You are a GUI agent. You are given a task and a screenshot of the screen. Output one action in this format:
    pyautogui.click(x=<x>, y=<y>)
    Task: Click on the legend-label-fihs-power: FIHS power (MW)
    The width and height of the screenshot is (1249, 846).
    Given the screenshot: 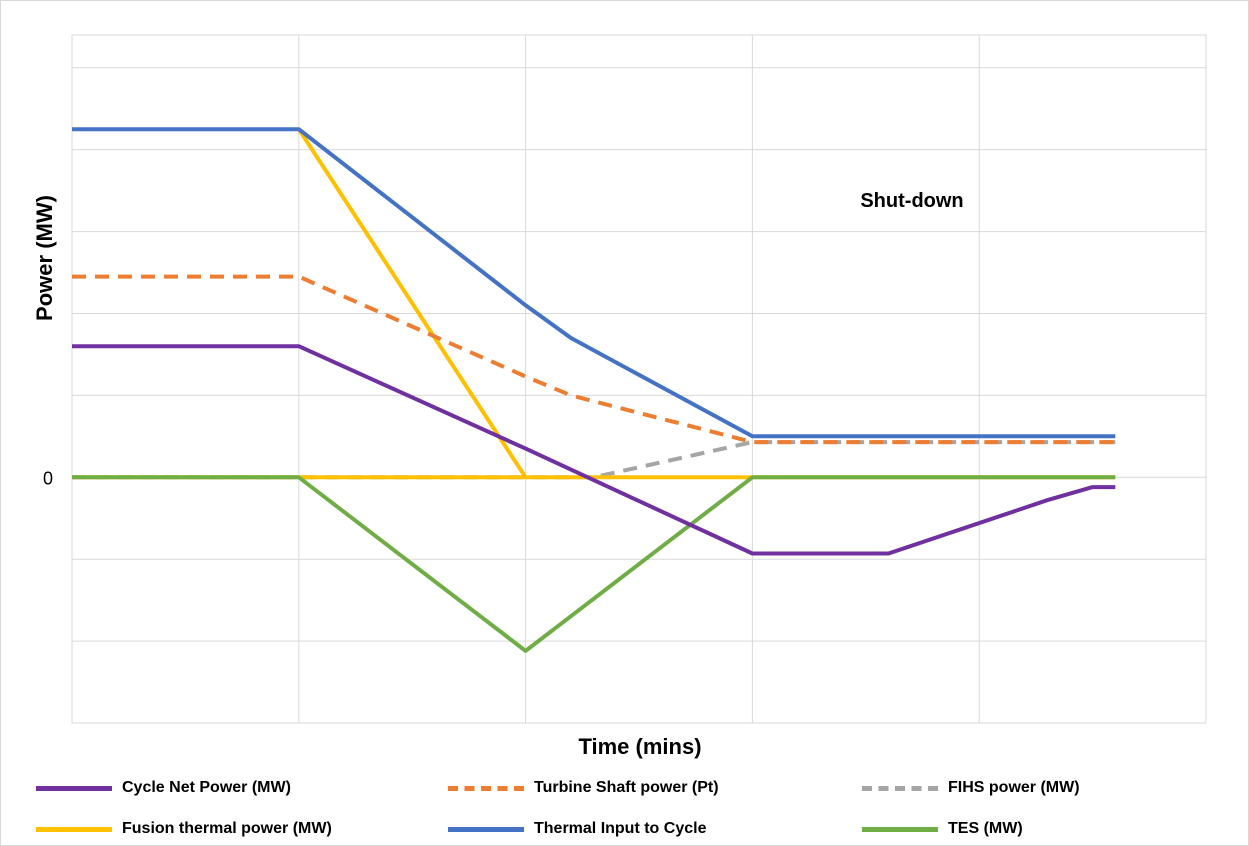 What is the action you would take?
    pyautogui.click(x=1014, y=787)
    